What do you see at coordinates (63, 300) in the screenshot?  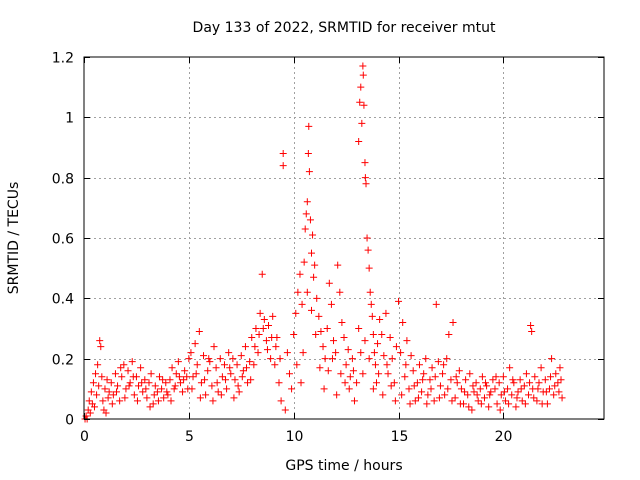 I see `y-tick-label: 0.4` at bounding box center [63, 300].